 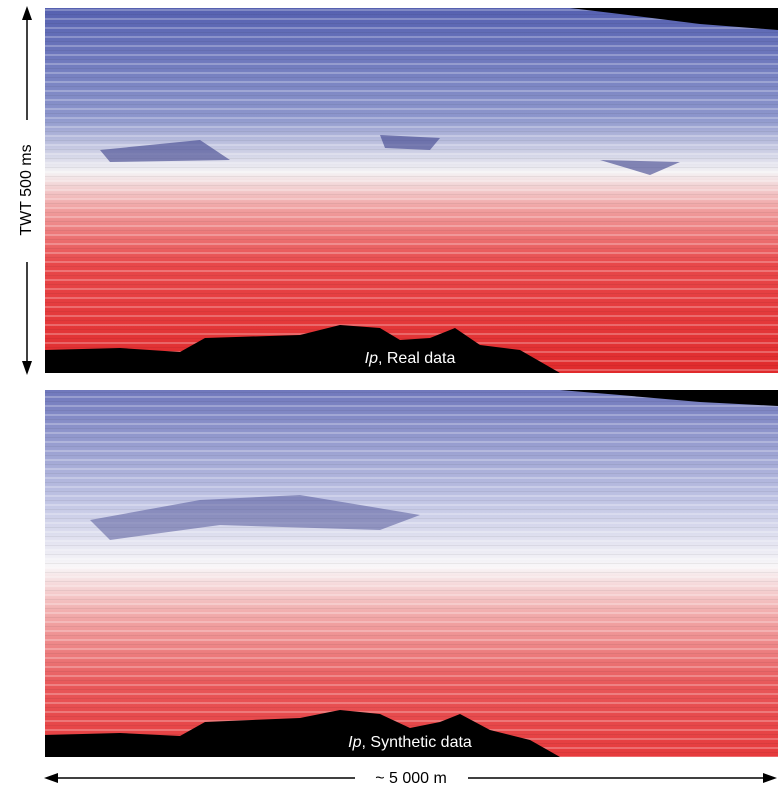 I want to click on panel-label: Ip, Synthetic data, so click(x=410, y=742).